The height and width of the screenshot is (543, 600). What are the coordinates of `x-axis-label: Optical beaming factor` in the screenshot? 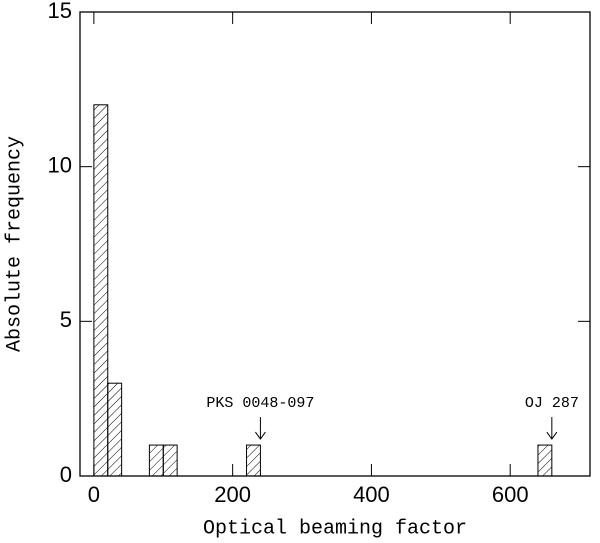 It's located at (335, 528).